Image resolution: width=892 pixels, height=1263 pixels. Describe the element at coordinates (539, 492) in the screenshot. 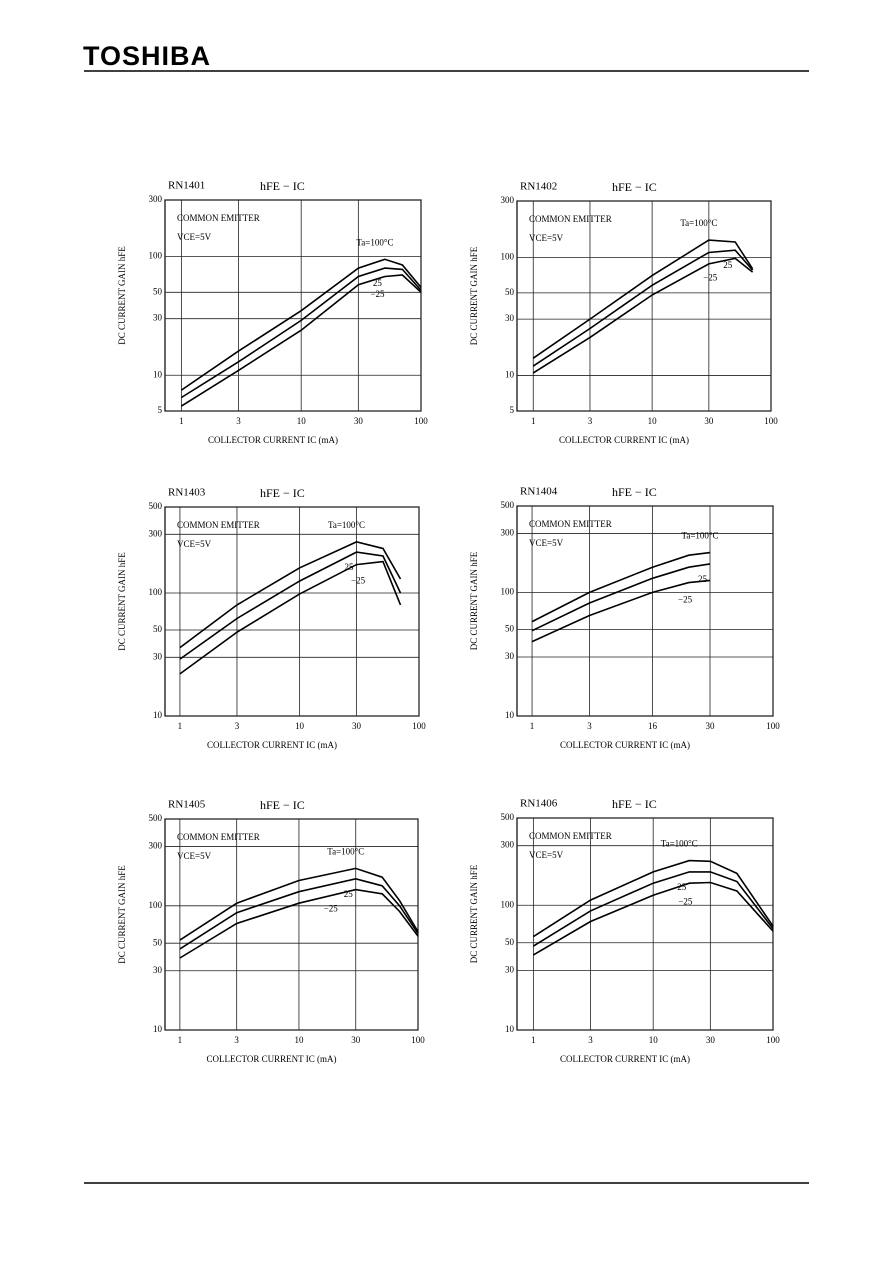

I see `chart-title: RN1404` at that location.